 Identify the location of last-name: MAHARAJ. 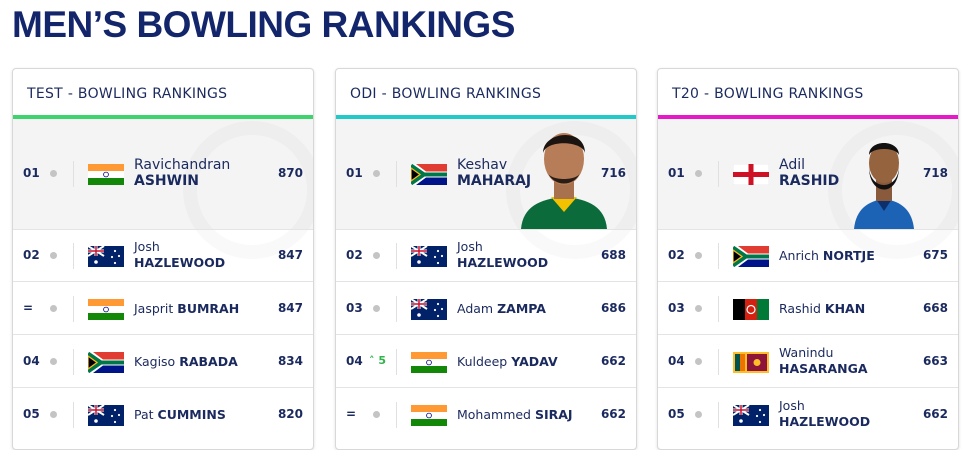
(494, 181).